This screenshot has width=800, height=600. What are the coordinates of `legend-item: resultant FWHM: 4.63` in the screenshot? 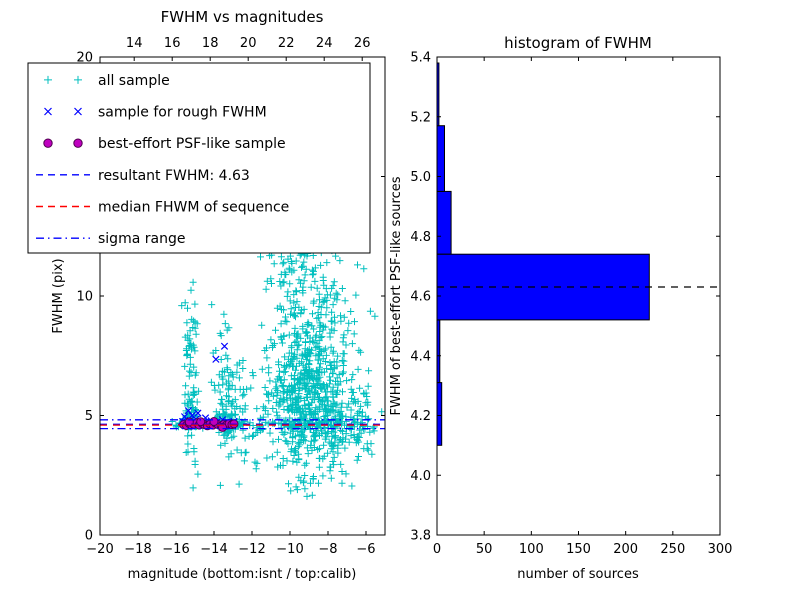 It's located at (143, 176).